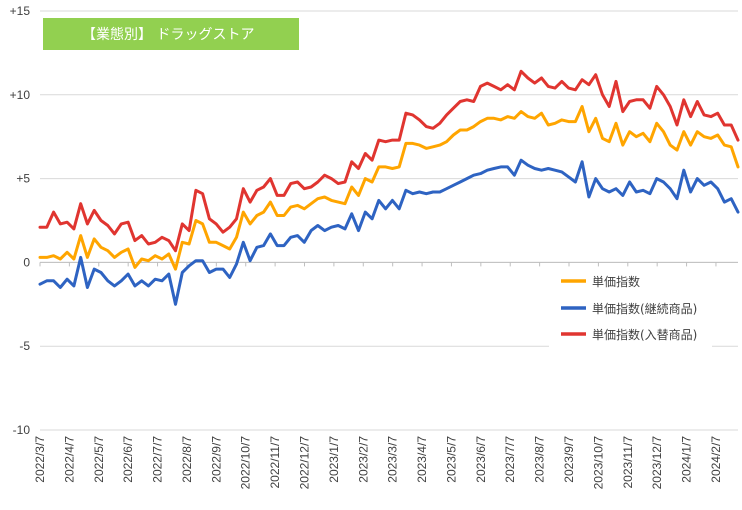 The width and height of the screenshot is (742, 510). Describe the element at coordinates (40, 459) in the screenshot. I see `x-tick-label: 2022/3/7` at that location.